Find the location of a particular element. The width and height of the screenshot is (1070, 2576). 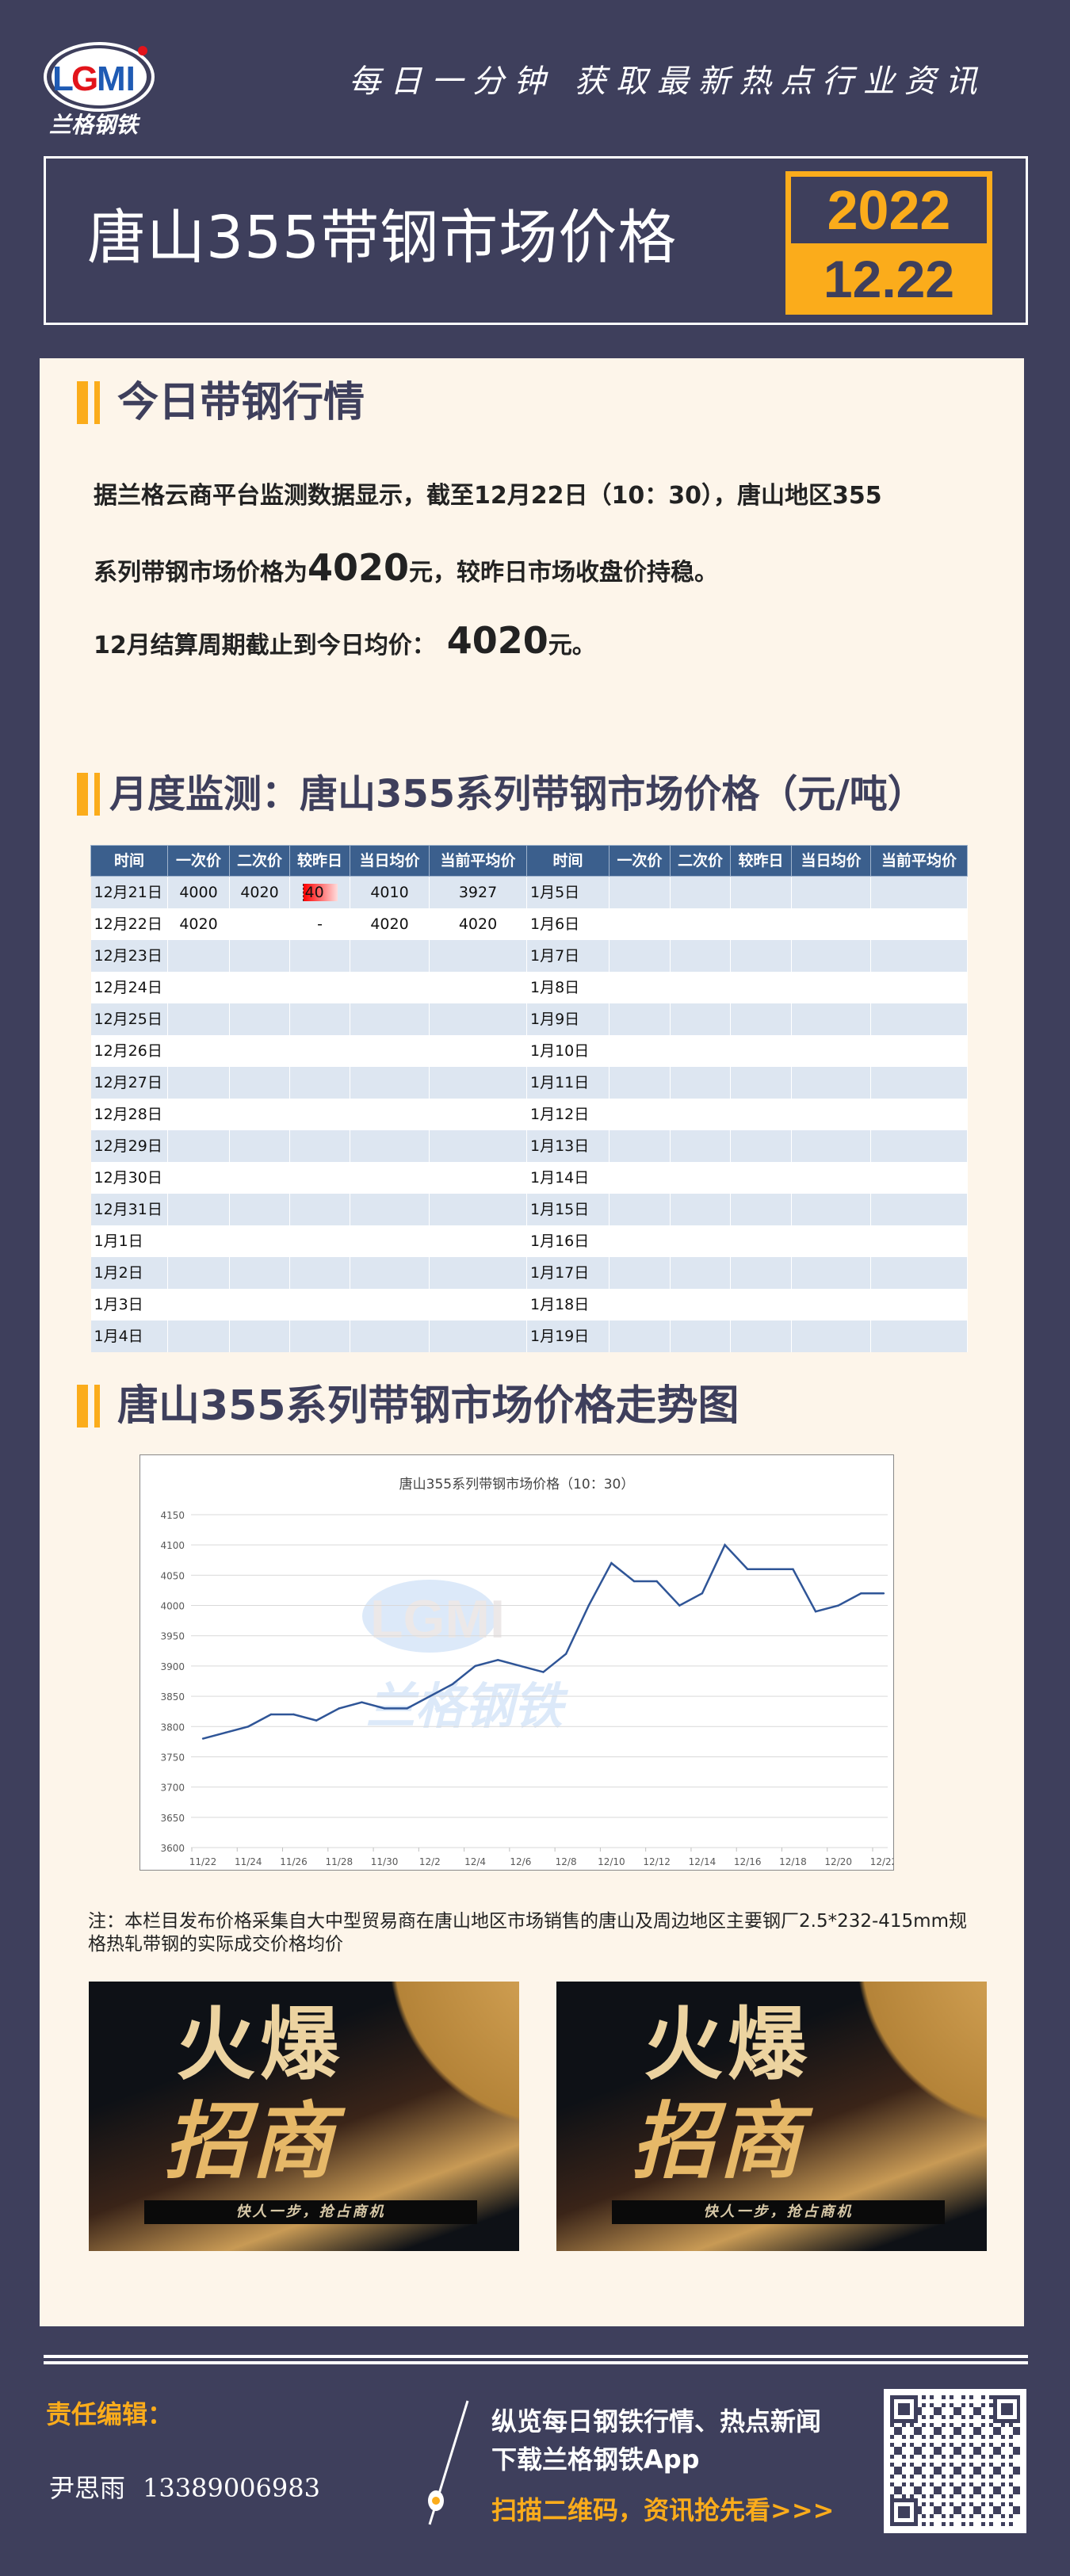

table-cell: 1月8日 is located at coordinates (568, 987).